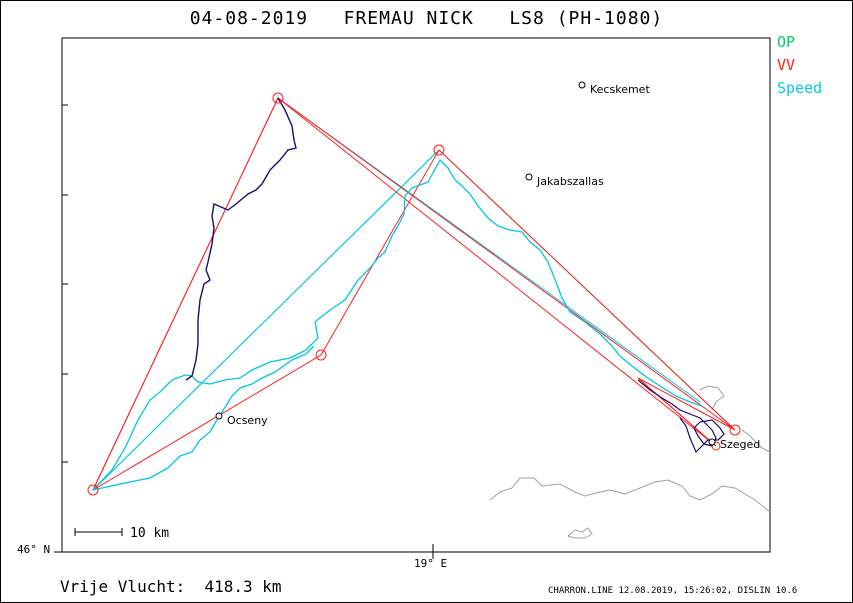 This screenshot has width=853, height=603. I want to click on legend-op: OP, so click(786, 42).